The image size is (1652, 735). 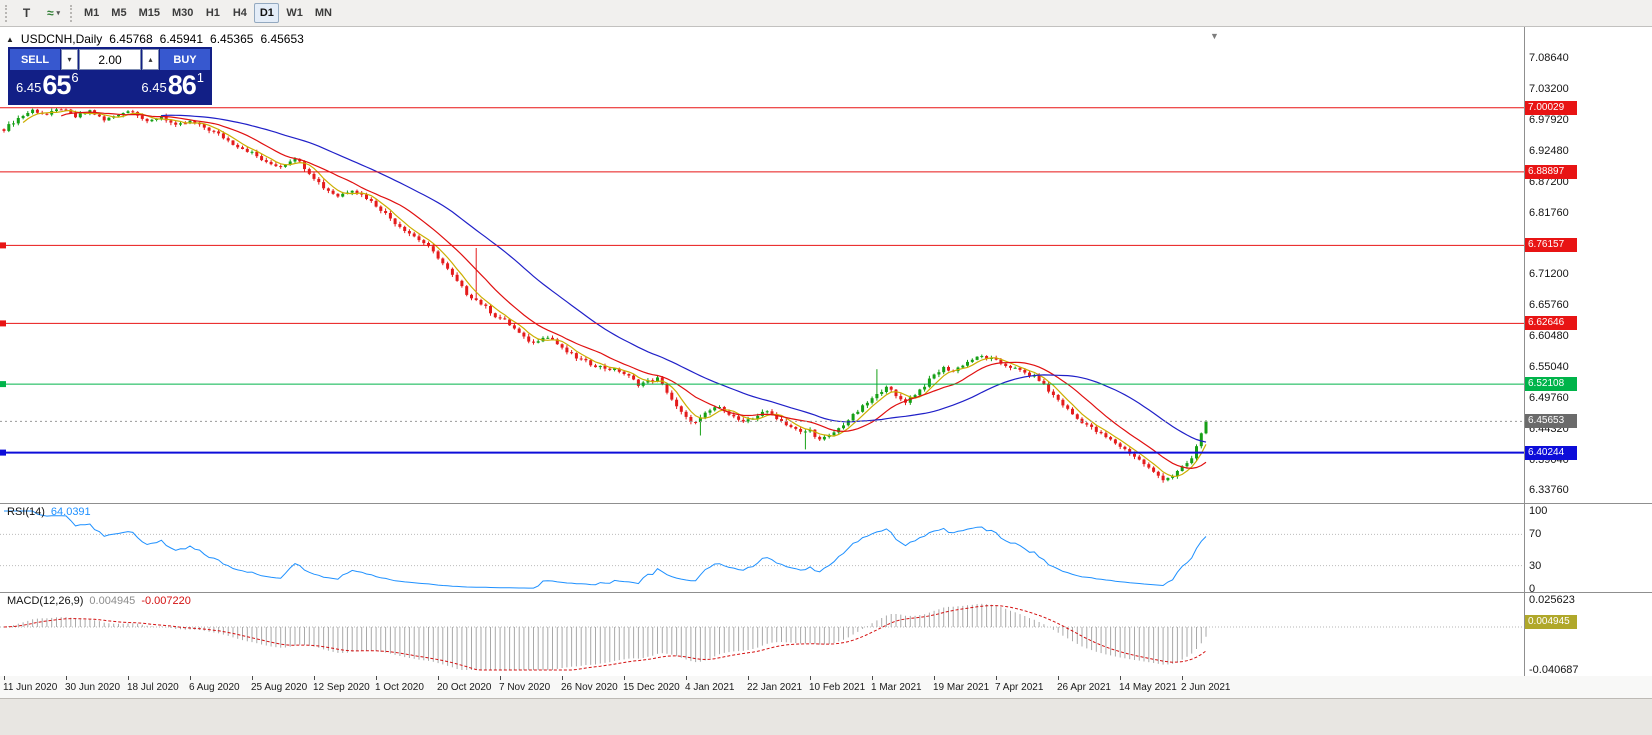 What do you see at coordinates (1206, 687) in the screenshot?
I see `date-label: 2 Jun 2021` at bounding box center [1206, 687].